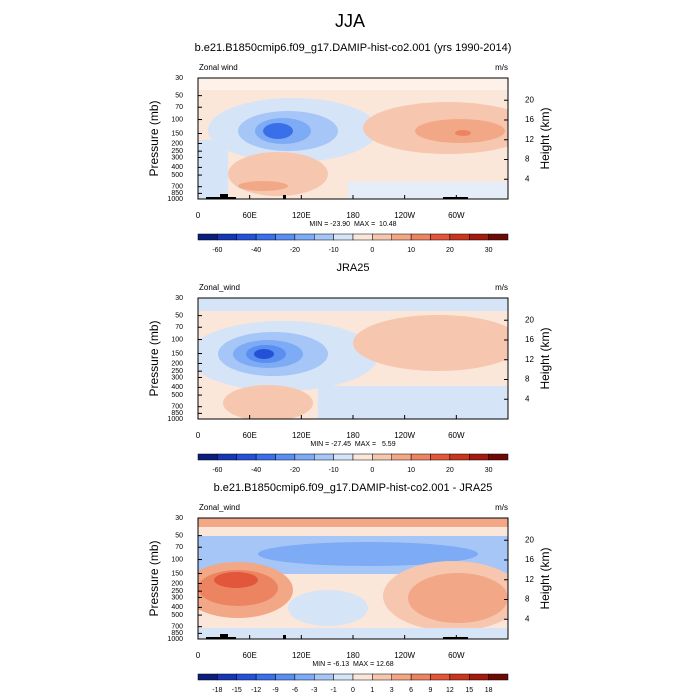 The image size is (700, 700). I want to click on y-tick-label: 850, so click(177, 633).